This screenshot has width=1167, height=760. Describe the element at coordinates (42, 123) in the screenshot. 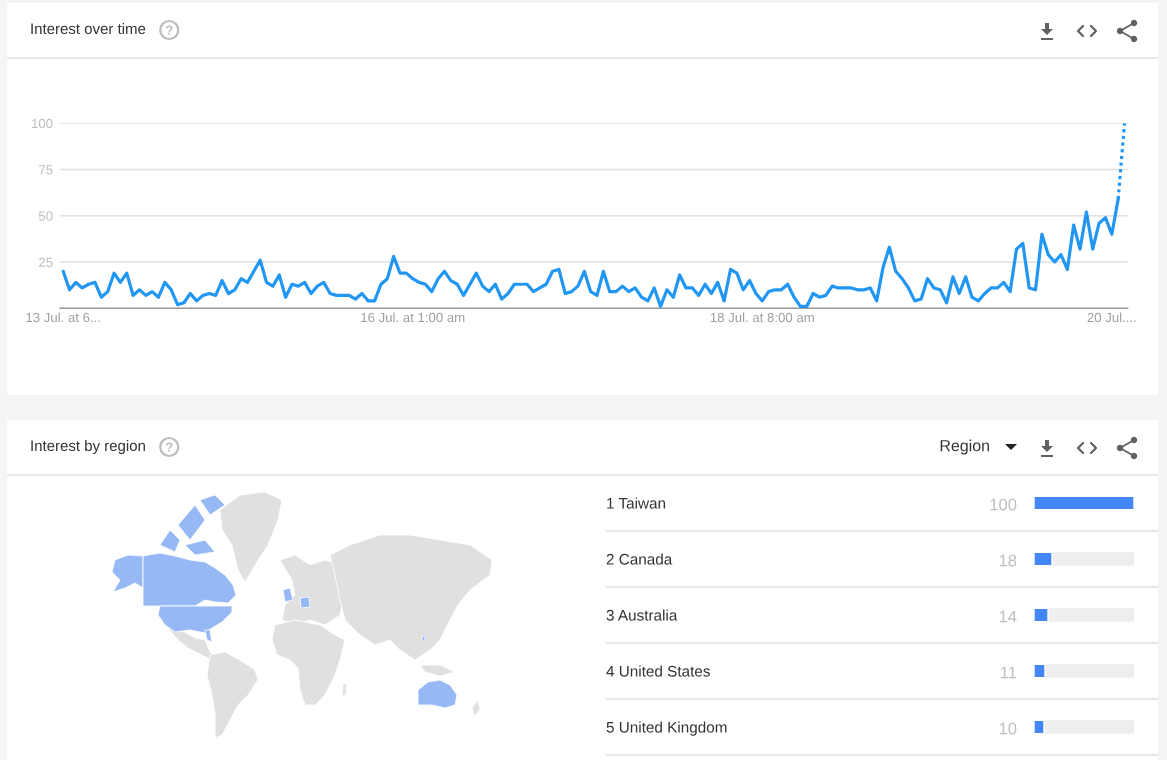

I see `y-tick-label: 100` at that location.